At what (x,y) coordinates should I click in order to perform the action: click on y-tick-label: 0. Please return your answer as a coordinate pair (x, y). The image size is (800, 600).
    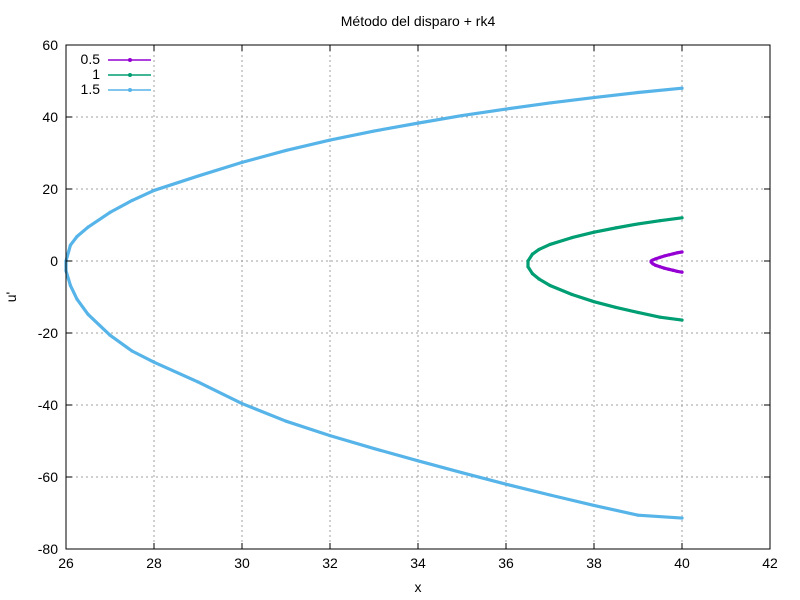
    Looking at the image, I should click on (54, 261).